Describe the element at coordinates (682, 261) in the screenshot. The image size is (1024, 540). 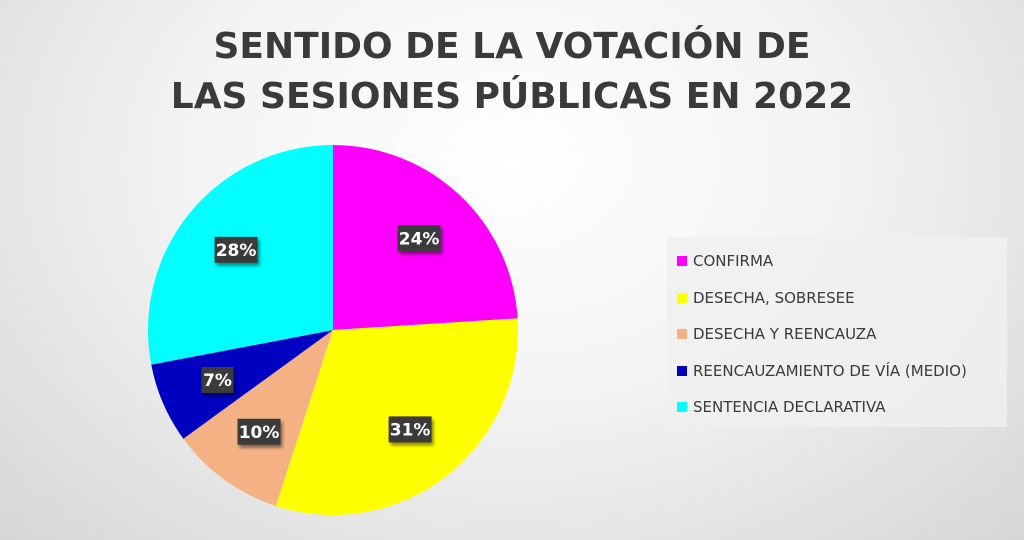
I see `legend-swatch-confirma` at that location.